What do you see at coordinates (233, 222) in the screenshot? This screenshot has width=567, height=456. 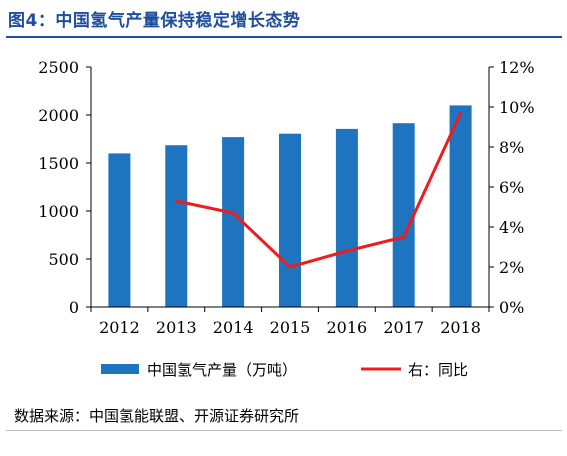 I see `bar-2014` at bounding box center [233, 222].